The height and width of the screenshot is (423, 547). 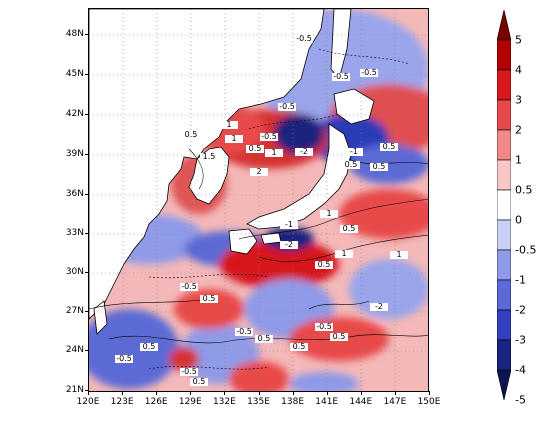 I want to click on longitude-label: 120E, so click(x=88, y=402).